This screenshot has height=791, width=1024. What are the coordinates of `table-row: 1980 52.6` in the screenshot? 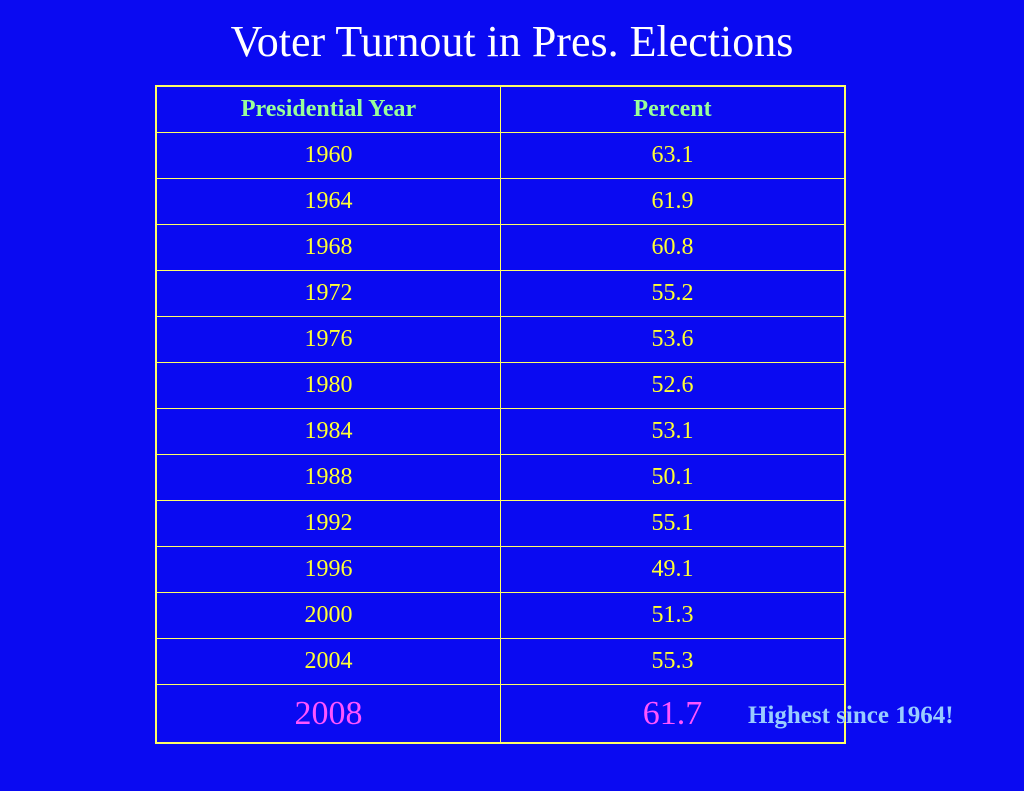 It's located at (500, 385).